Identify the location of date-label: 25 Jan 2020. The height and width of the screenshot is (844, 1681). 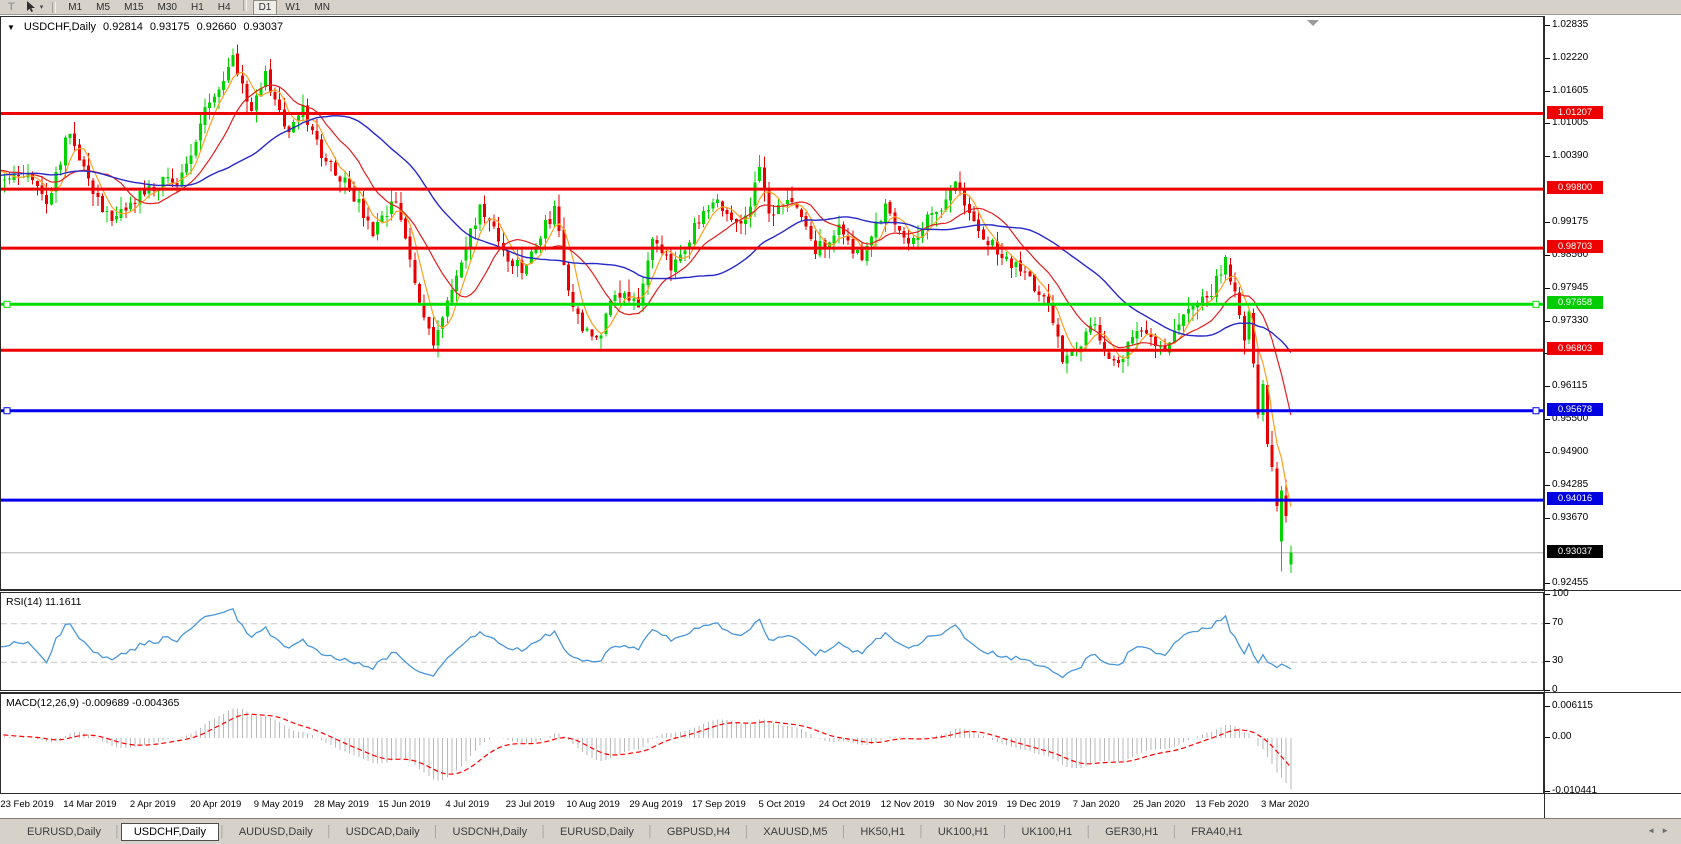
(1159, 804).